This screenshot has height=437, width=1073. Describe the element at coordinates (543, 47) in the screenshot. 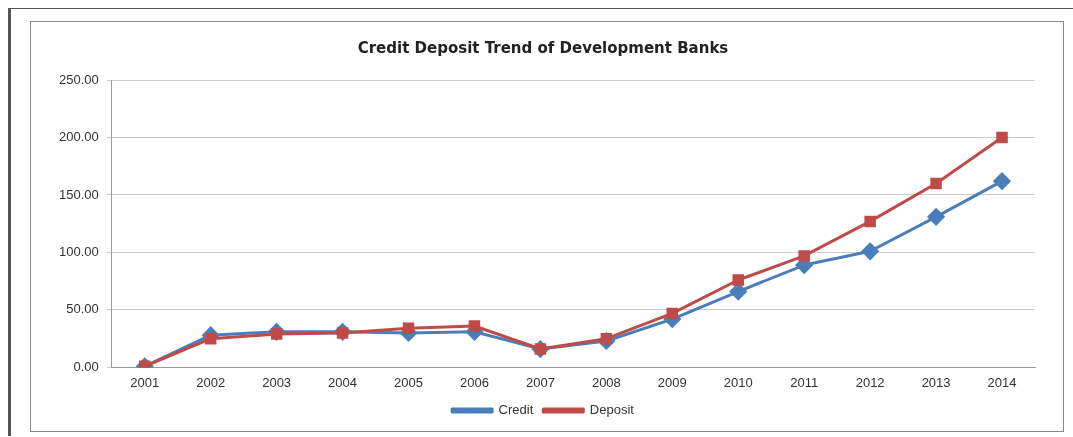

I see `chart-title: Credit Deposit Trend of Development Banks` at that location.